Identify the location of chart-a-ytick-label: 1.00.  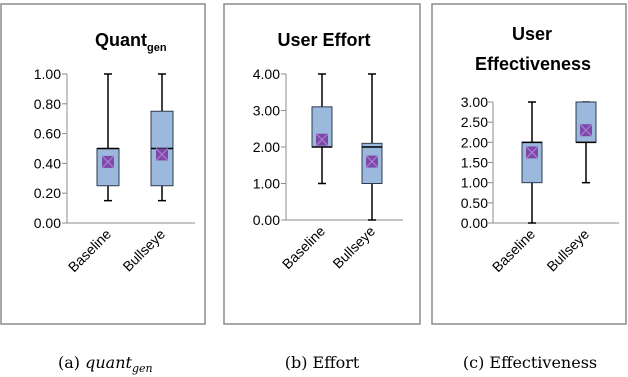
(47, 74).